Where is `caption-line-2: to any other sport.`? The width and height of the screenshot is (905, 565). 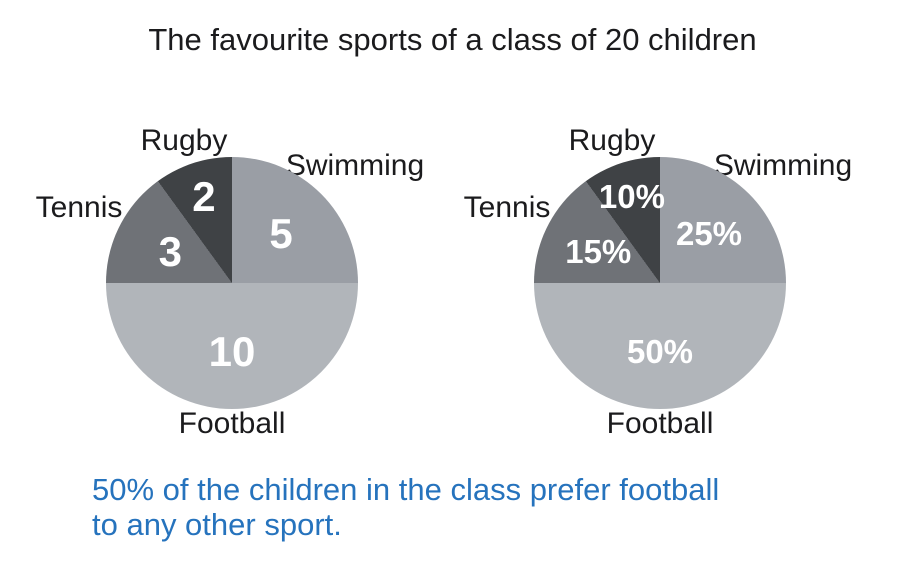 caption-line-2: to any other sport. is located at coordinates (217, 524).